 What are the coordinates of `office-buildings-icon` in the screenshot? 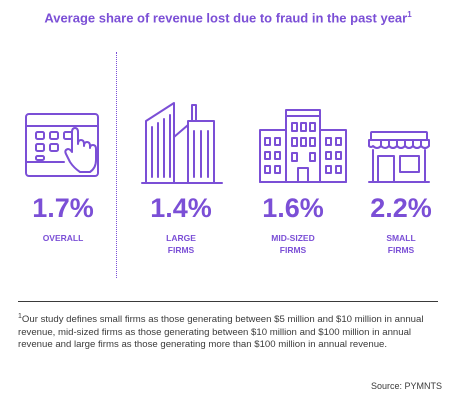 It's located at (303, 146).